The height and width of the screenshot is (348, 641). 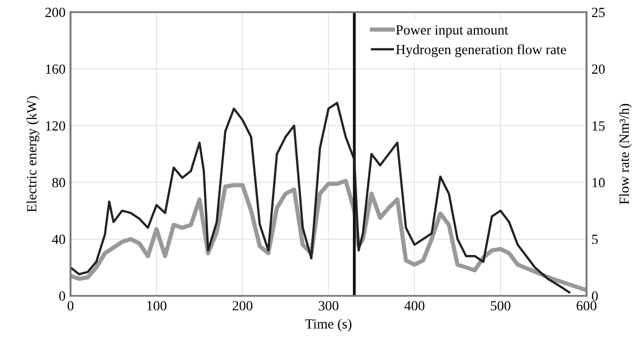 I want to click on legend-label: Hydrogen generation flow rate, so click(x=481, y=51).